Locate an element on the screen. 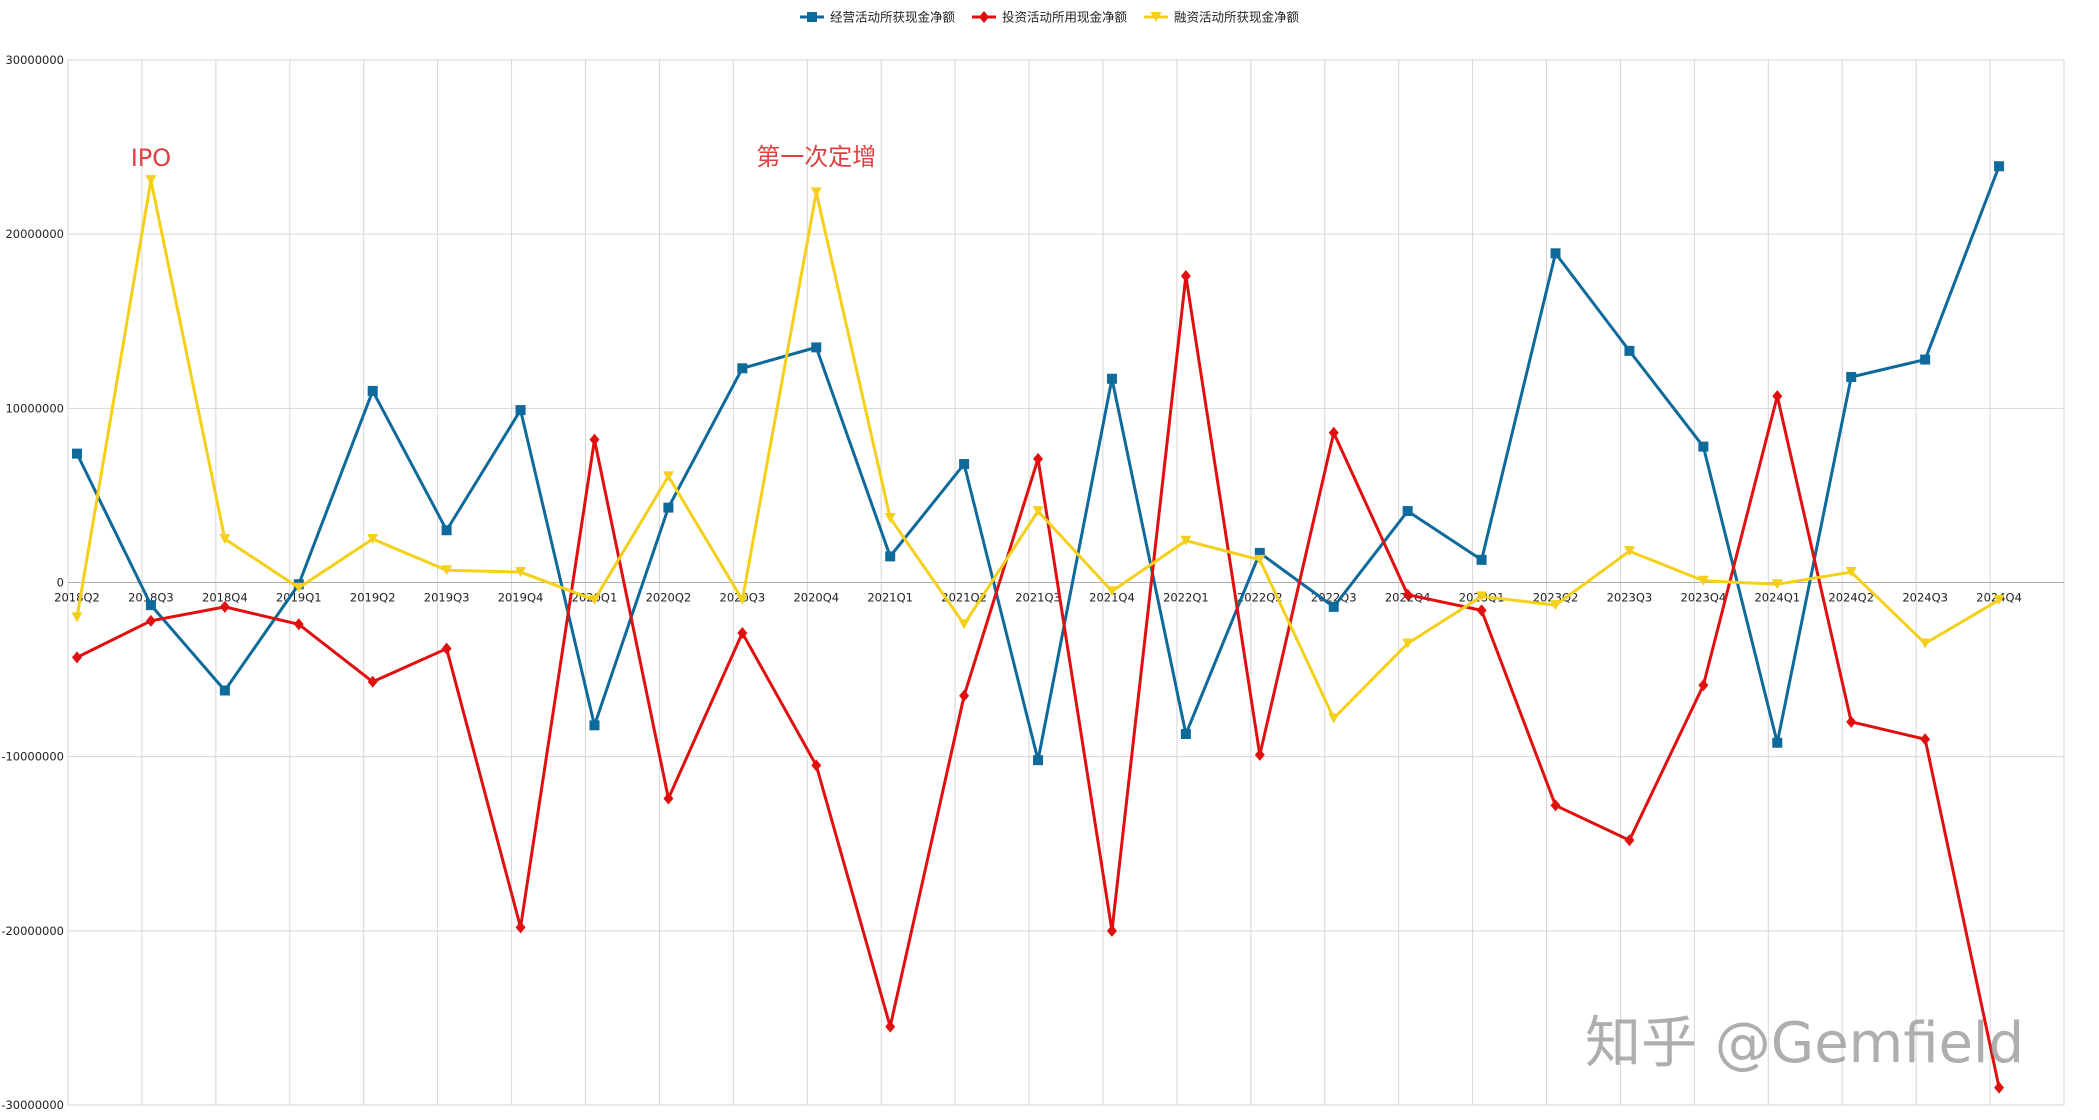 The height and width of the screenshot is (1120, 2099). legend-label: 投资活动所用现金净额 is located at coordinates (1065, 17).